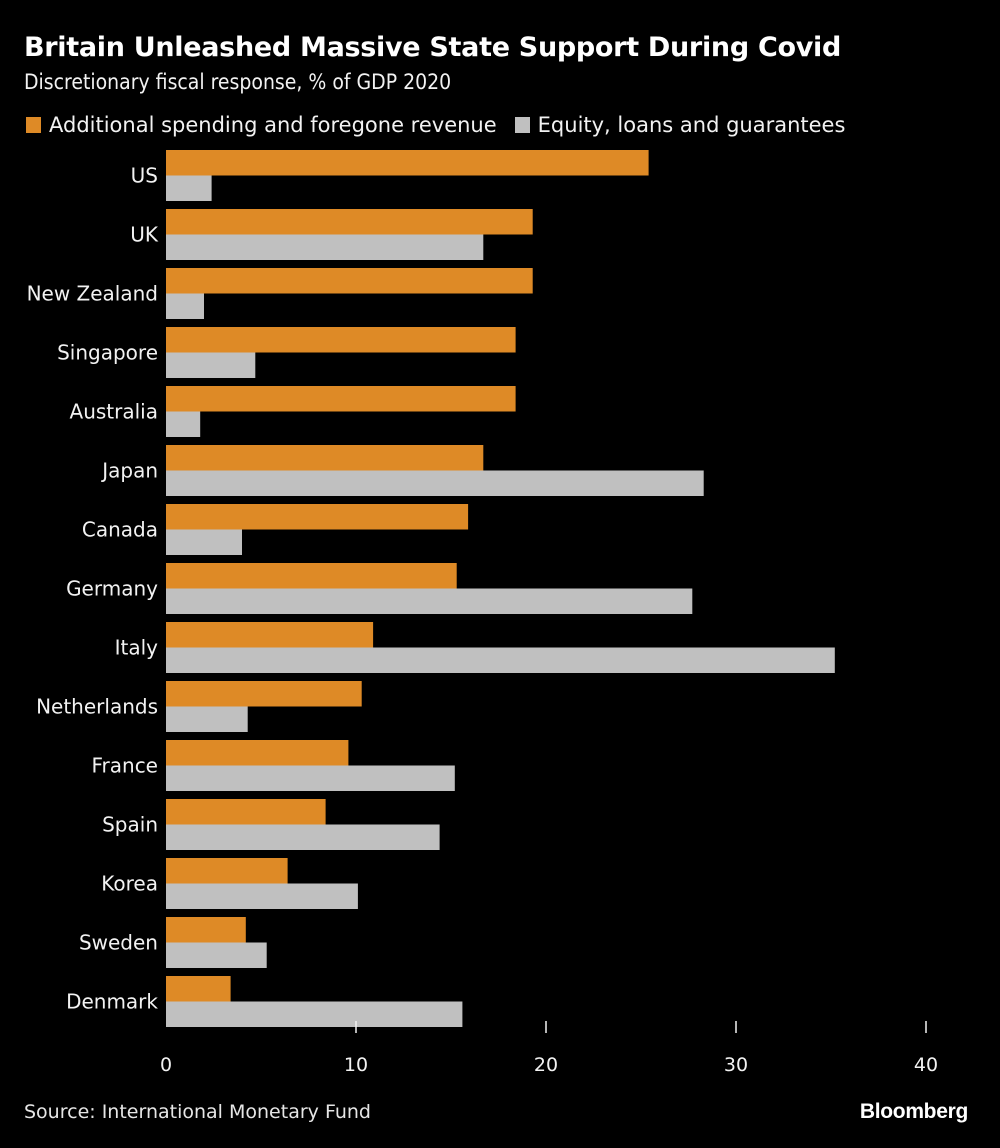 The height and width of the screenshot is (1148, 1000). Describe the element at coordinates (92, 294) in the screenshot. I see `category-label-new-zealand: New Zealand` at that location.